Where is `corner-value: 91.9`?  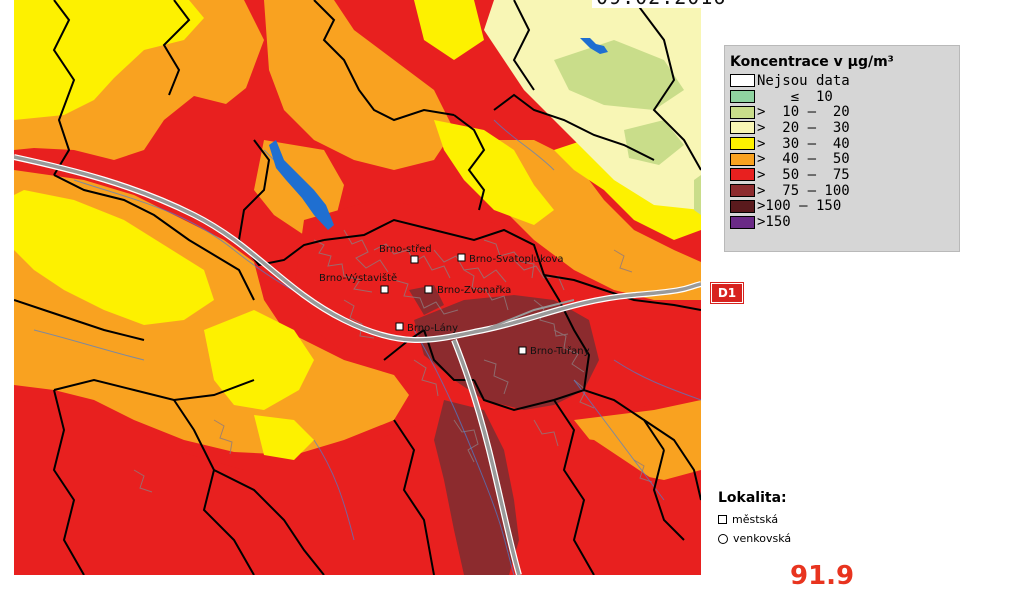 corner-value: 91.9 is located at coordinates (822, 576).